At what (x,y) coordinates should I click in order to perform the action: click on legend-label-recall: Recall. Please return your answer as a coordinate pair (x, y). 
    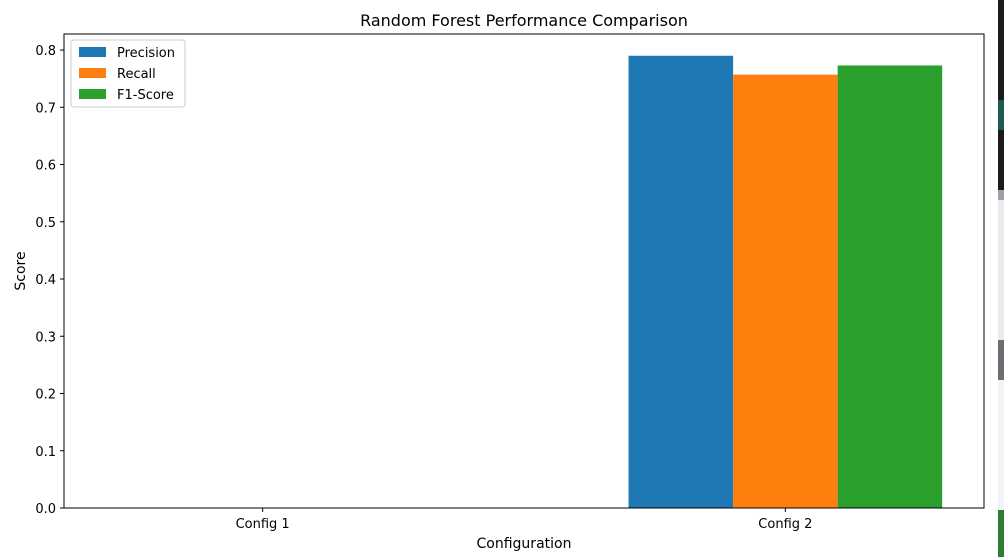
    Looking at the image, I should click on (136, 74).